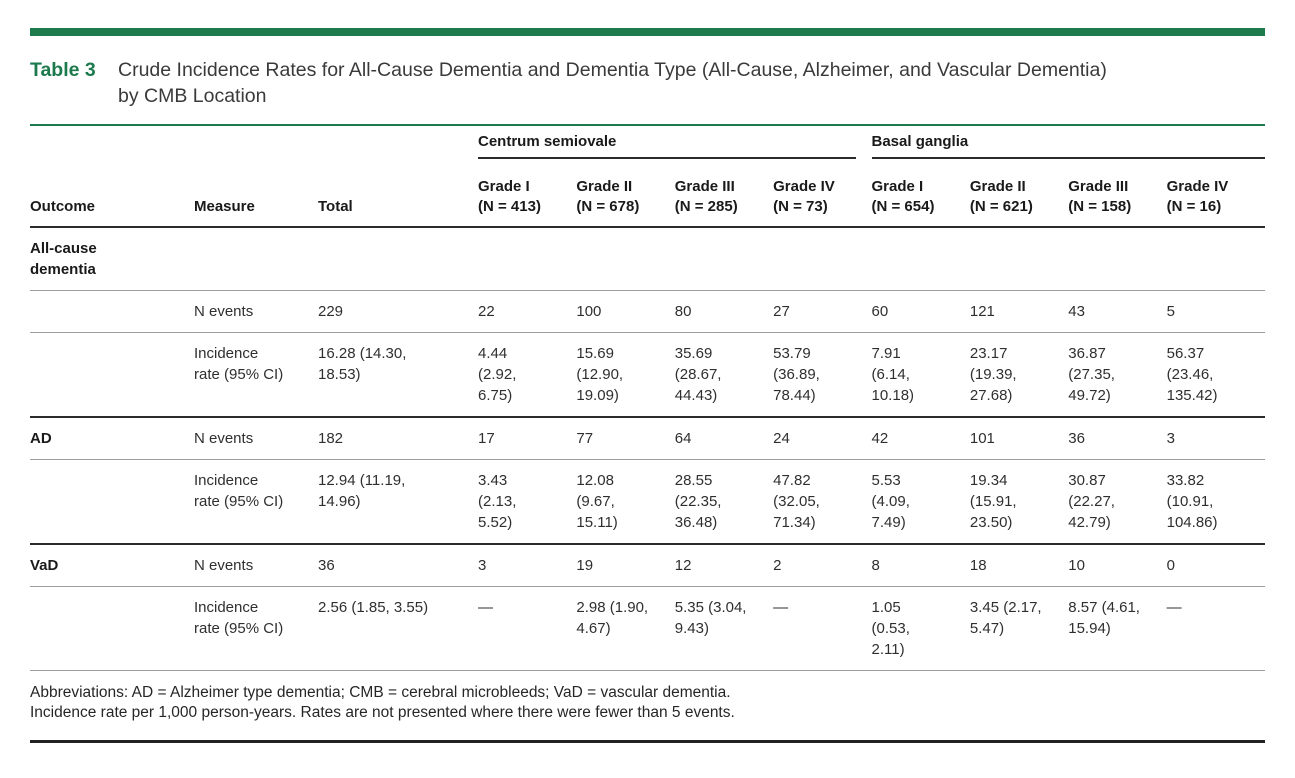 The image size is (1295, 778). What do you see at coordinates (724, 565) in the screenshot?
I see `table-cell: 12` at bounding box center [724, 565].